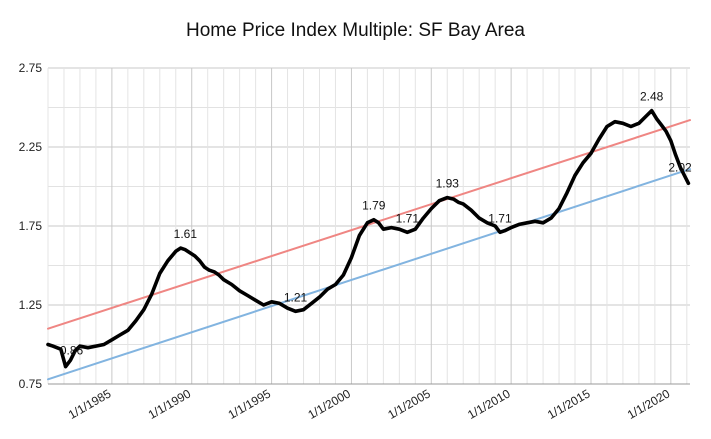 The image size is (711, 439). I want to click on data-label: 2.48, so click(652, 97).